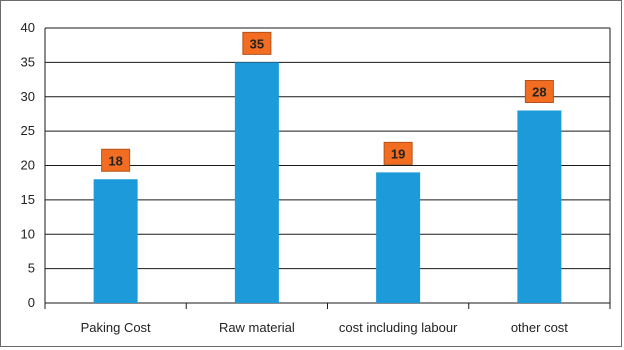 The image size is (624, 350). I want to click on x-tick-label: cost including labour, so click(398, 327).